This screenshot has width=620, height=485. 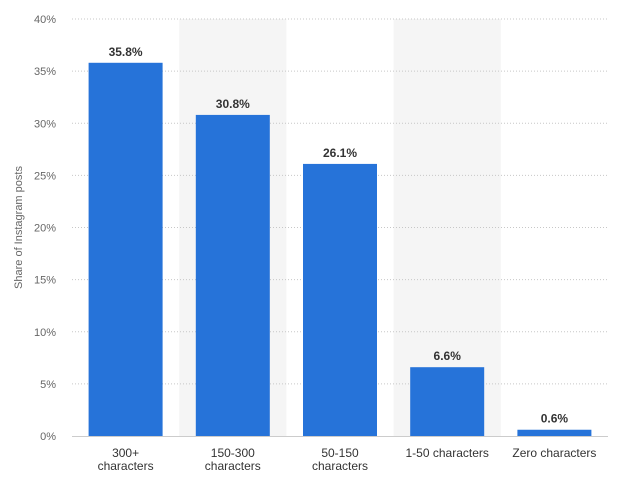 I want to click on x-tick-label: Zero characters, so click(x=554, y=453).